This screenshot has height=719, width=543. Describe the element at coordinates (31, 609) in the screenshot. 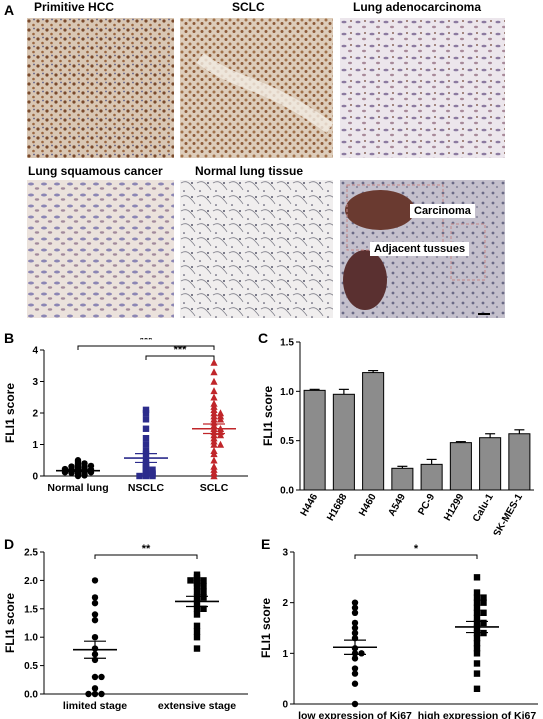

I see `y-tick-label: 1.5` at that location.